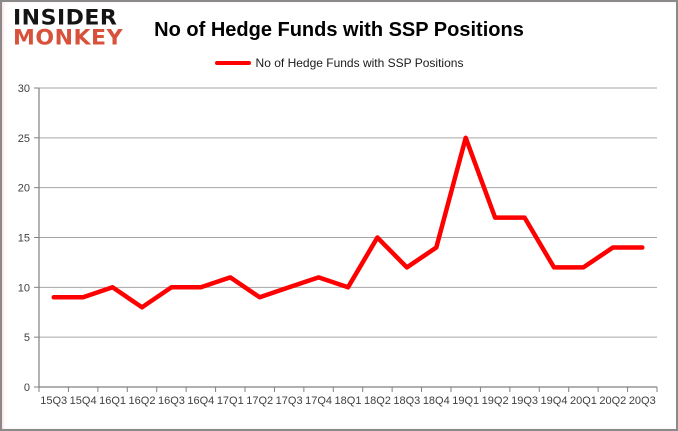 Image resolution: width=678 pixels, height=431 pixels. I want to click on x-tick-label: 16Q2, so click(142, 401).